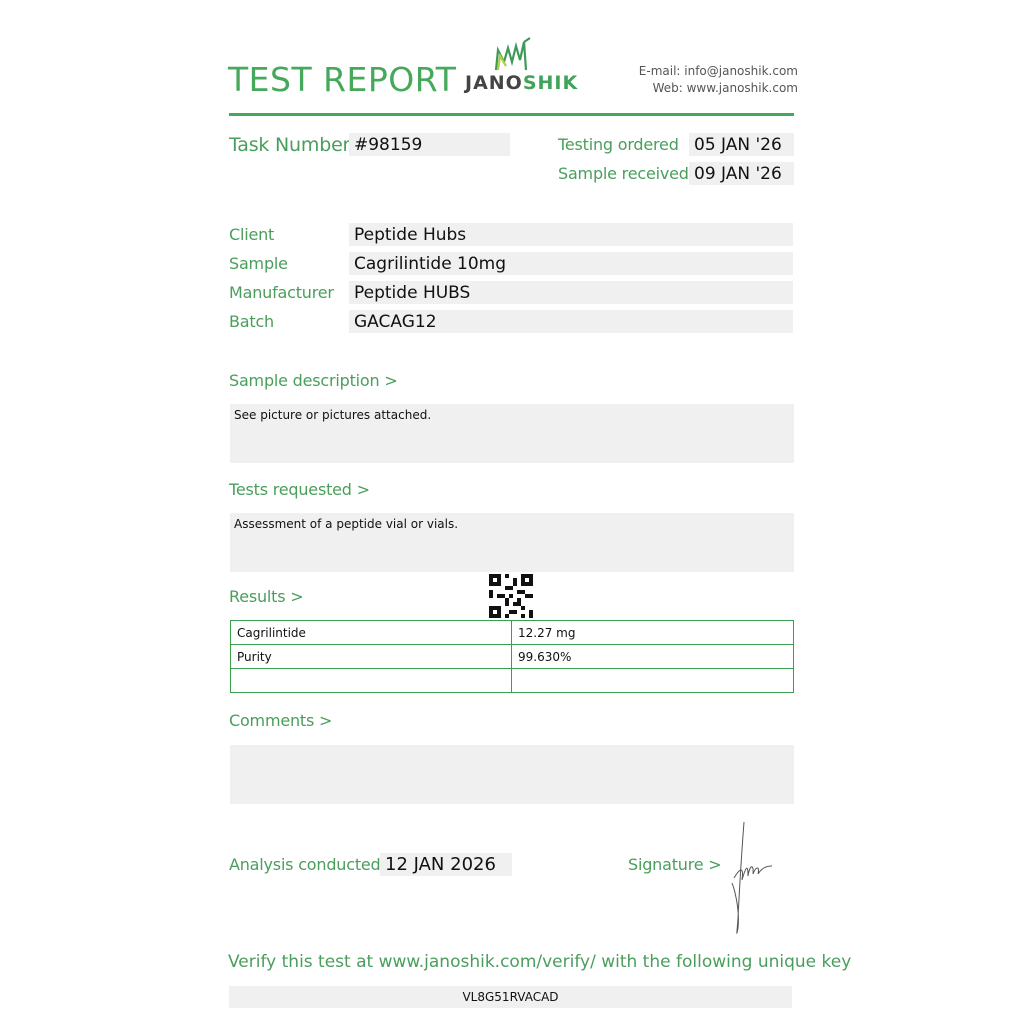  Describe the element at coordinates (281, 292) in the screenshot. I see `manufacturer-label: Manufacturer` at that location.